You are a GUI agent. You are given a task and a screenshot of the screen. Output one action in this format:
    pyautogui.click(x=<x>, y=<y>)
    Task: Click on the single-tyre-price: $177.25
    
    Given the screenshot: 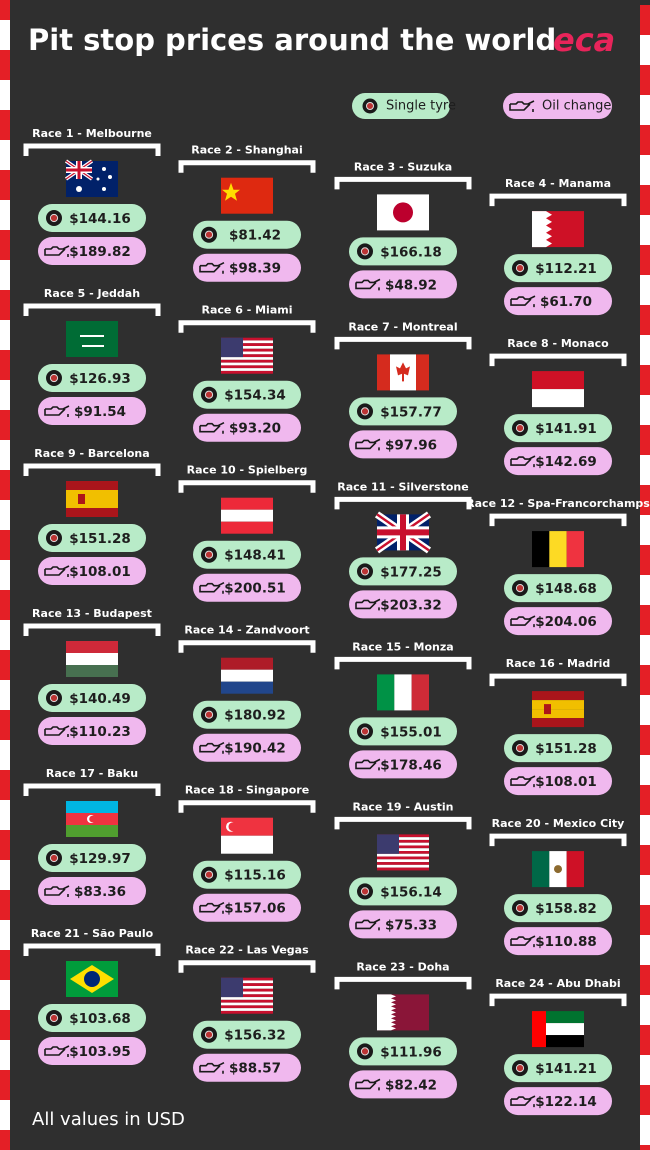 What is the action you would take?
    pyautogui.click(x=411, y=572)
    